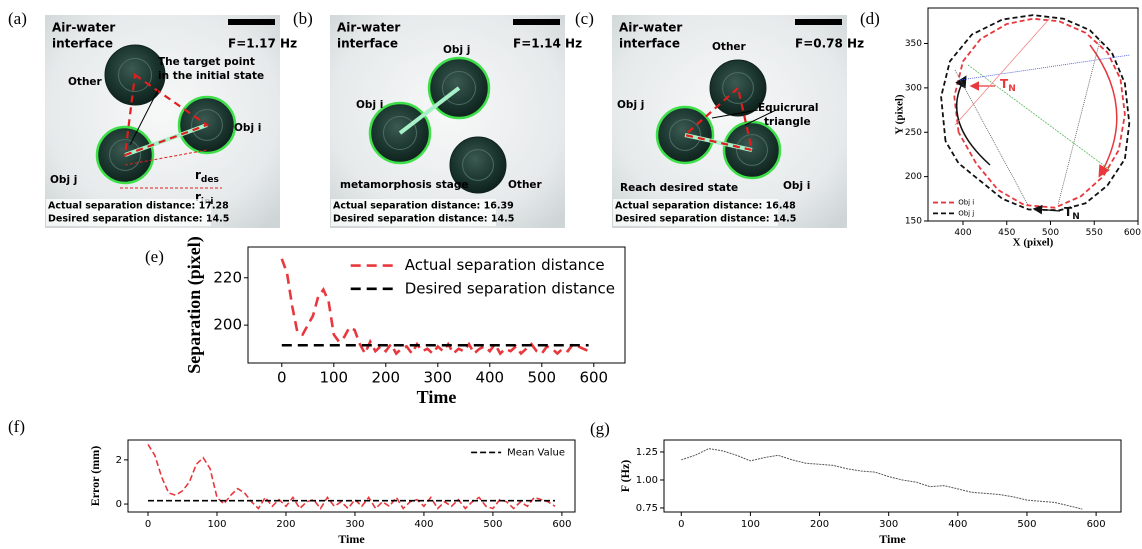 The height and width of the screenshot is (549, 1142). I want to click on annotation: TN, so click(1008, 85).